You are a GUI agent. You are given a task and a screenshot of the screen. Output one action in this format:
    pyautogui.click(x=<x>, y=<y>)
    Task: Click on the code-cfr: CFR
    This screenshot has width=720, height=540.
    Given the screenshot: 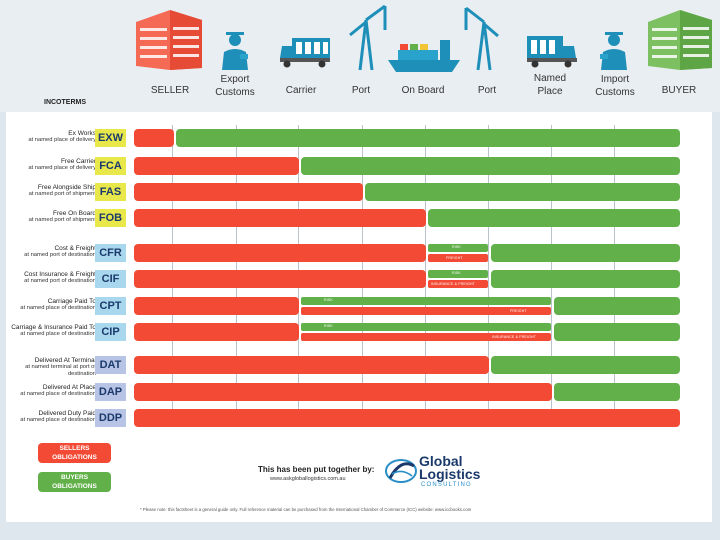 What is the action you would take?
    pyautogui.click(x=110, y=253)
    